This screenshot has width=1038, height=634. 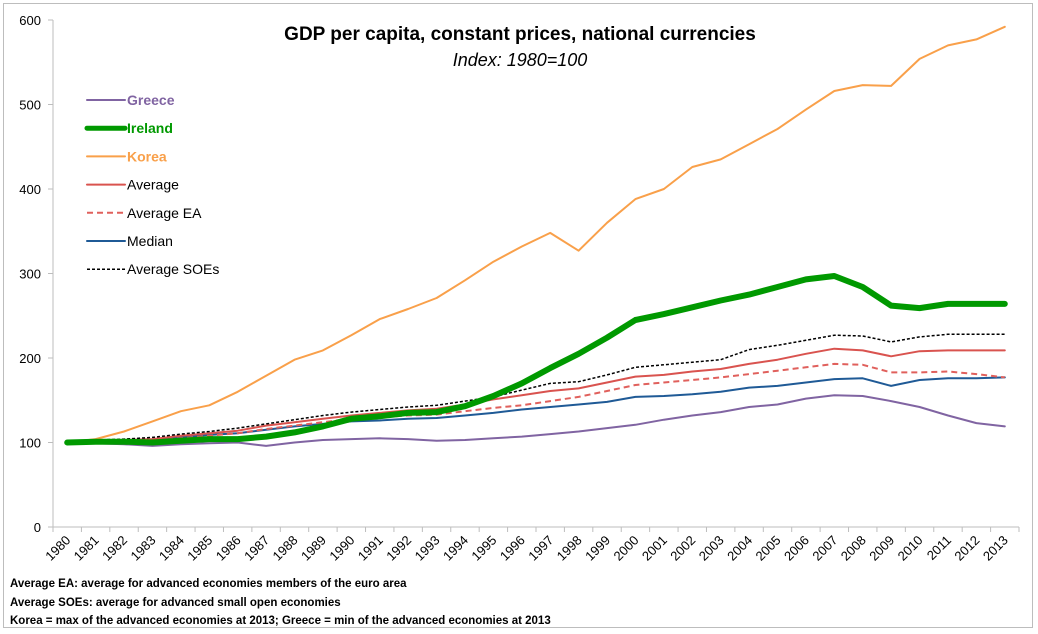 What do you see at coordinates (228, 548) in the screenshot?
I see `x-tick-label: 1986` at bounding box center [228, 548].